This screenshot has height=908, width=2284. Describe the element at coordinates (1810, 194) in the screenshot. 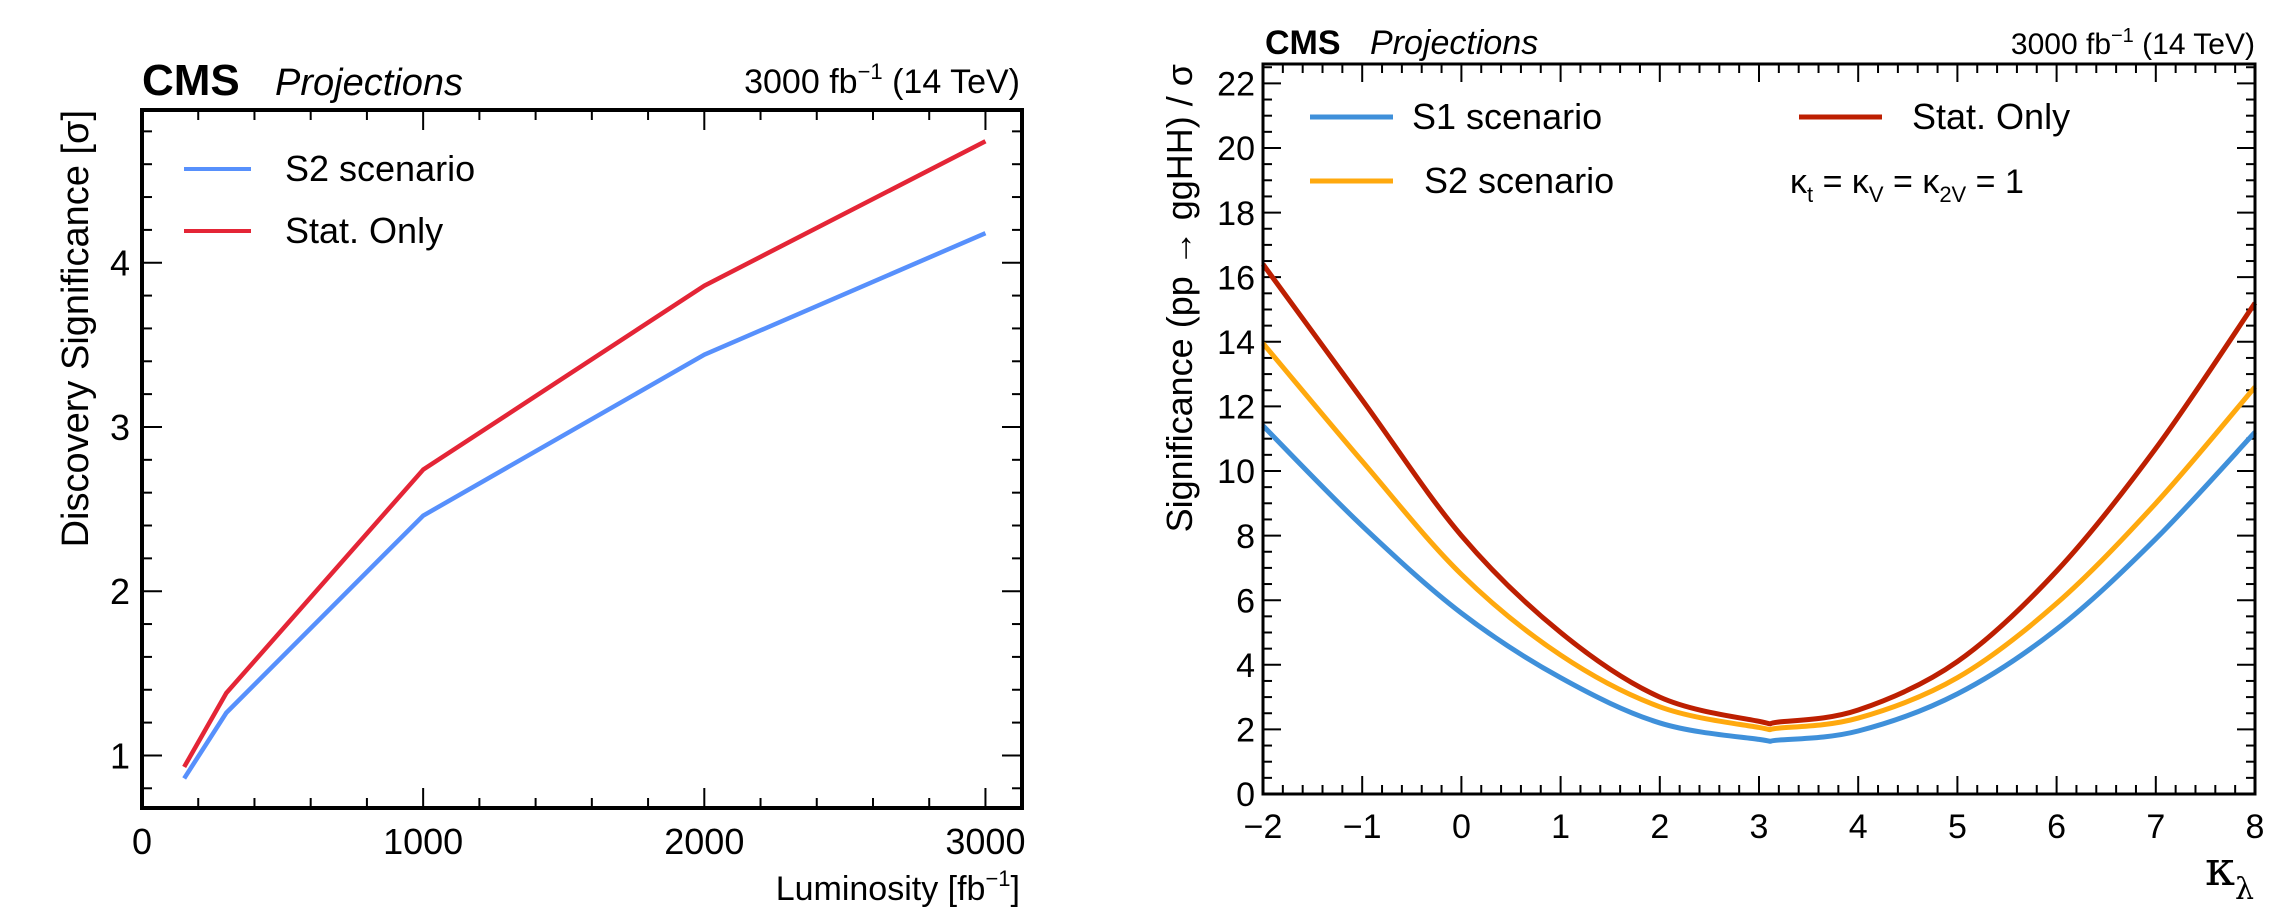

I see `kappa-t-sub: t` at that location.